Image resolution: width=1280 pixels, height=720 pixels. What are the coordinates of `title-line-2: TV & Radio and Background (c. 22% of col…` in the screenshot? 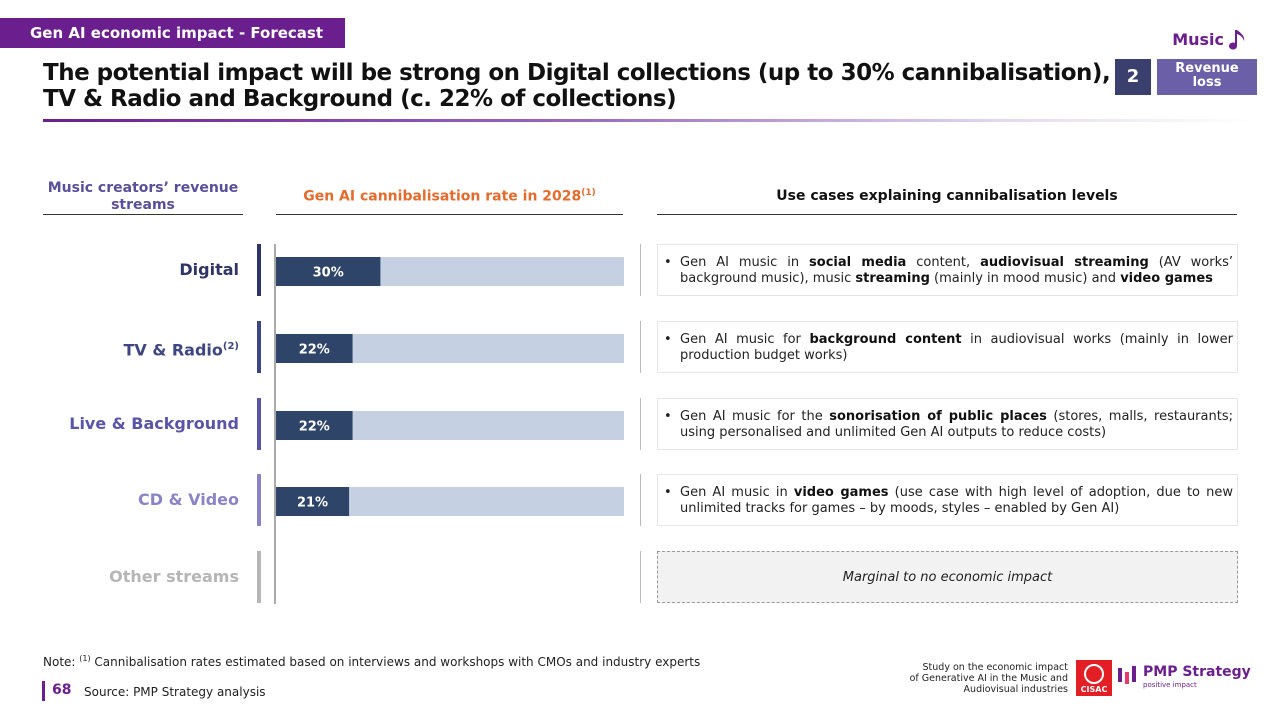 It's located at (360, 99).